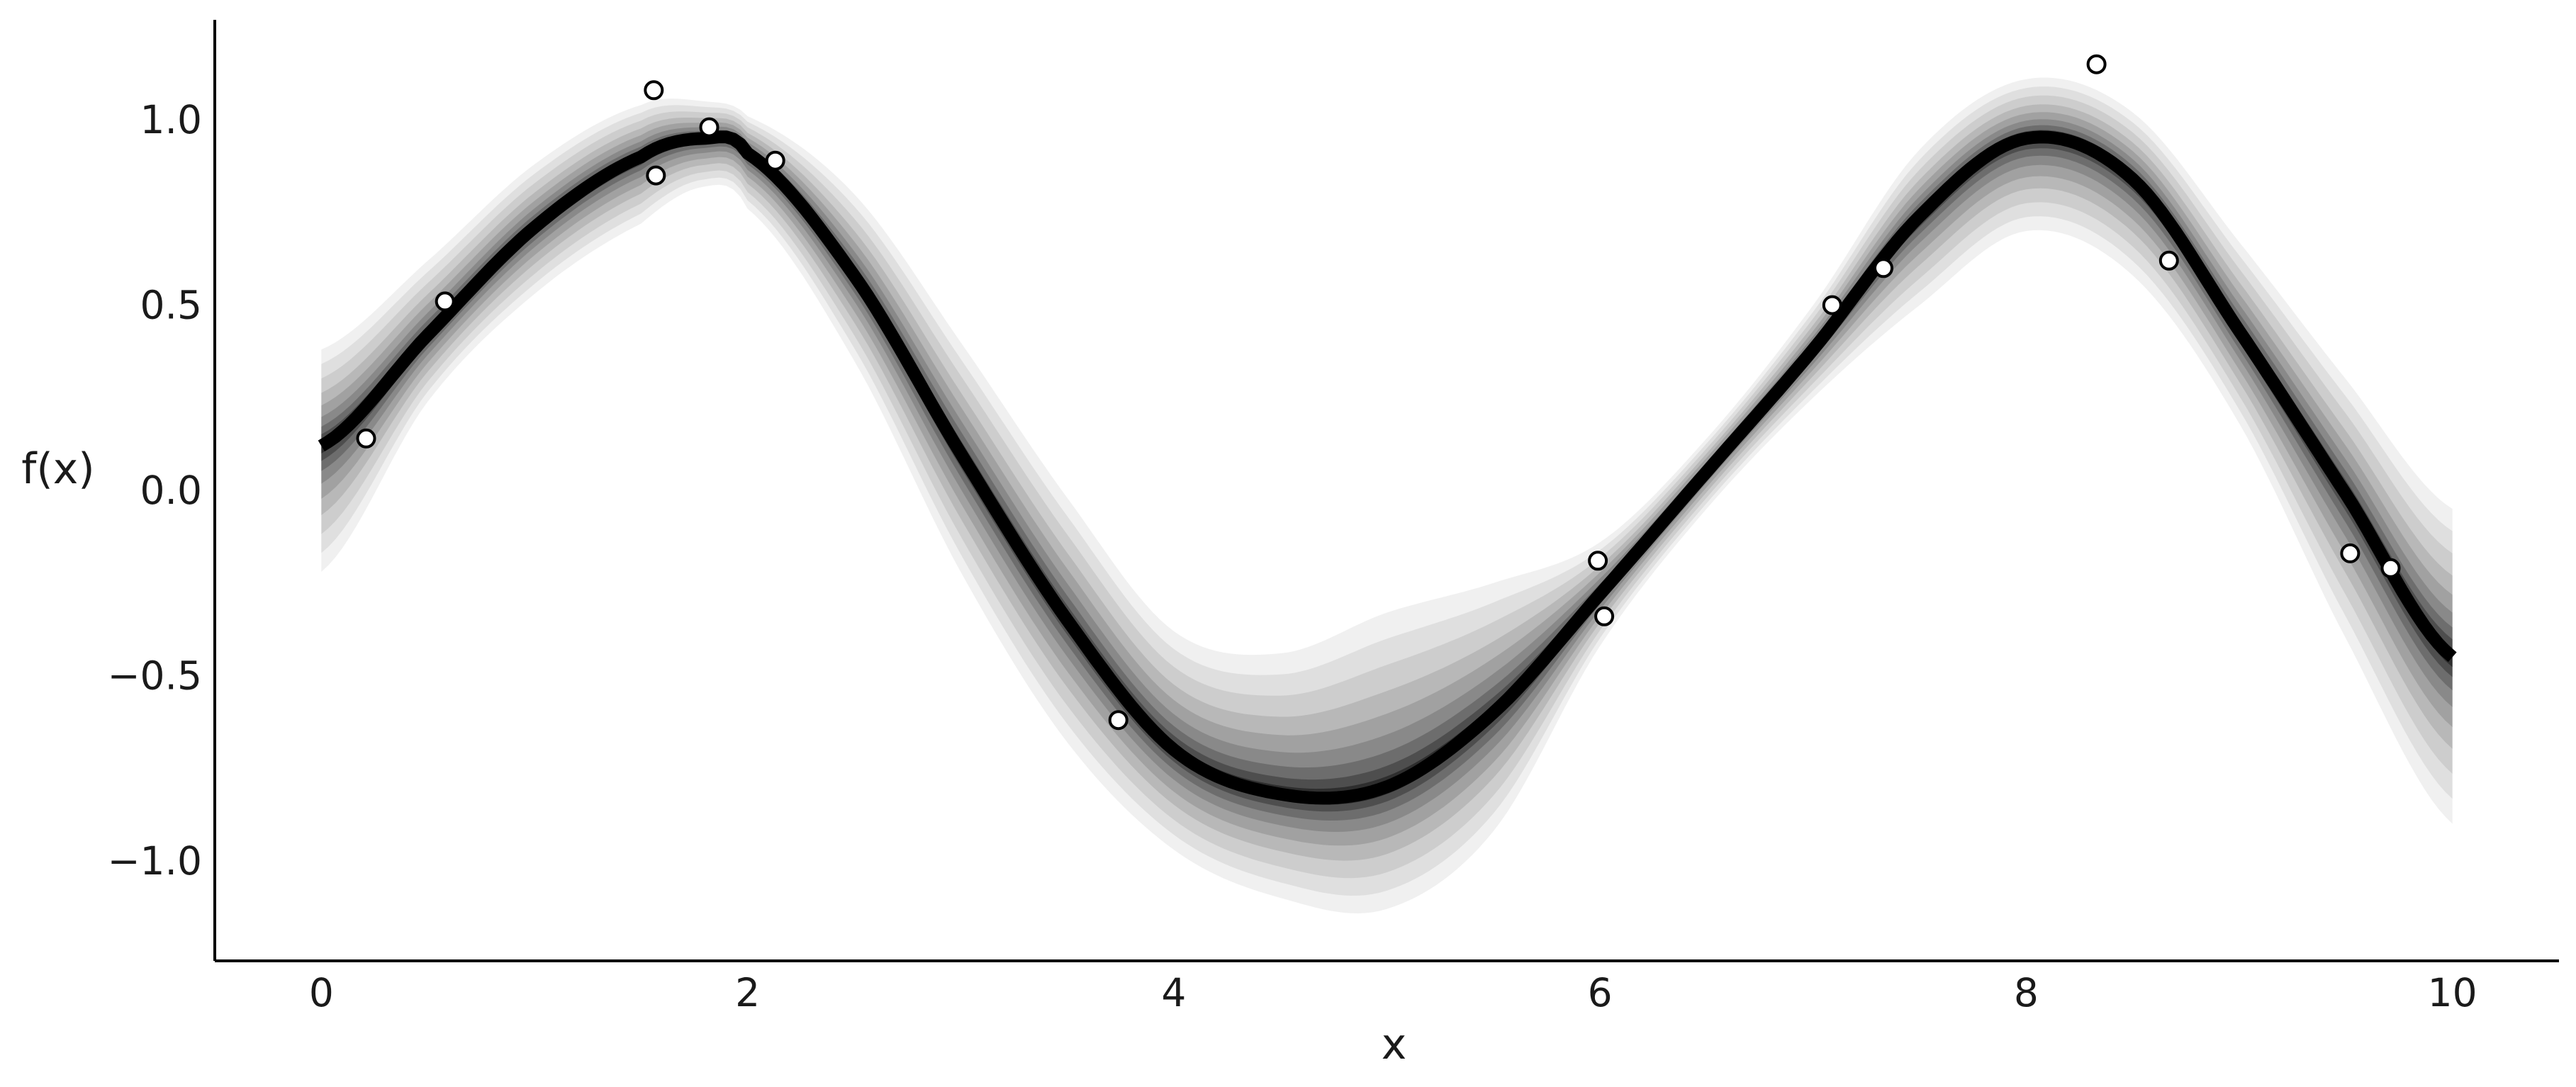 The width and height of the screenshot is (2576, 1087). What do you see at coordinates (1174, 992) in the screenshot?
I see `x-tick-label: 4` at bounding box center [1174, 992].